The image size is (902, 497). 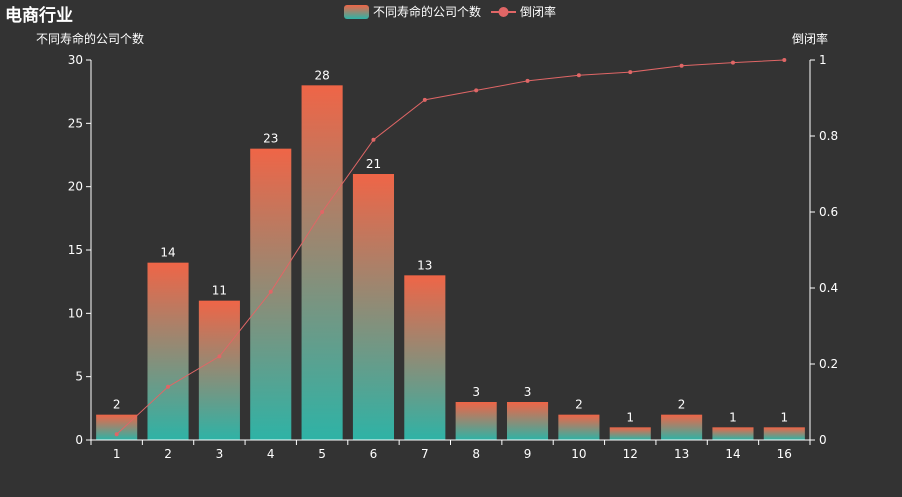 What do you see at coordinates (321, 75) in the screenshot?
I see `bar-value-label-5: 28` at bounding box center [321, 75].